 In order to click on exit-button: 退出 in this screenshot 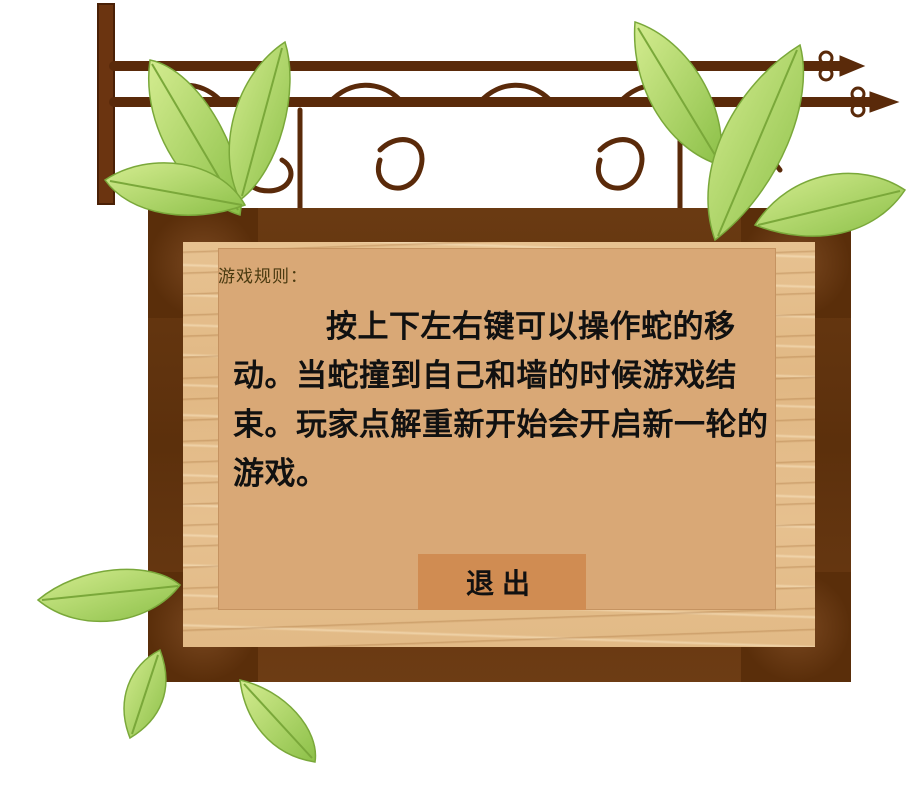, I will do `click(502, 582)`.